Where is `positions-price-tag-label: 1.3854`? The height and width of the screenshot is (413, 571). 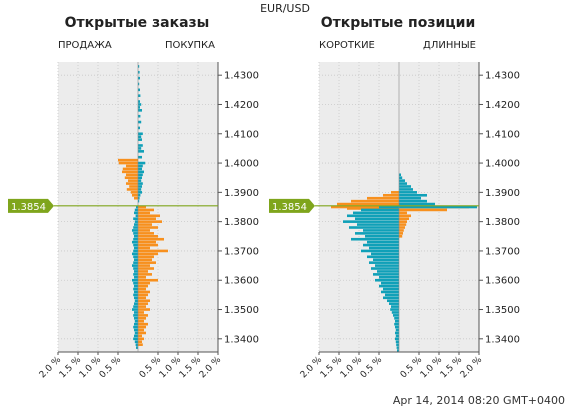
positions-price-tag-label: 1.3854 is located at coordinates (289, 207).